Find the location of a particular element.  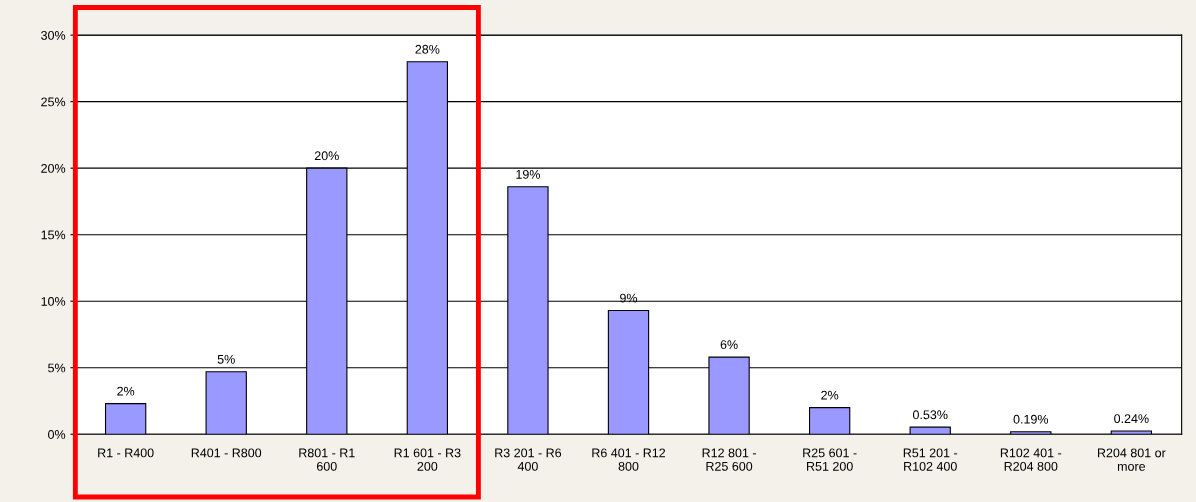

x-tick-label: R204 801 or more is located at coordinates (1131, 459).